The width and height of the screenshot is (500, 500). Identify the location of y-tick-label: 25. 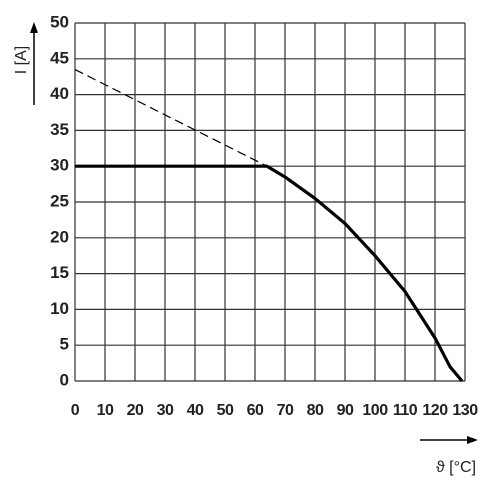
(59, 200).